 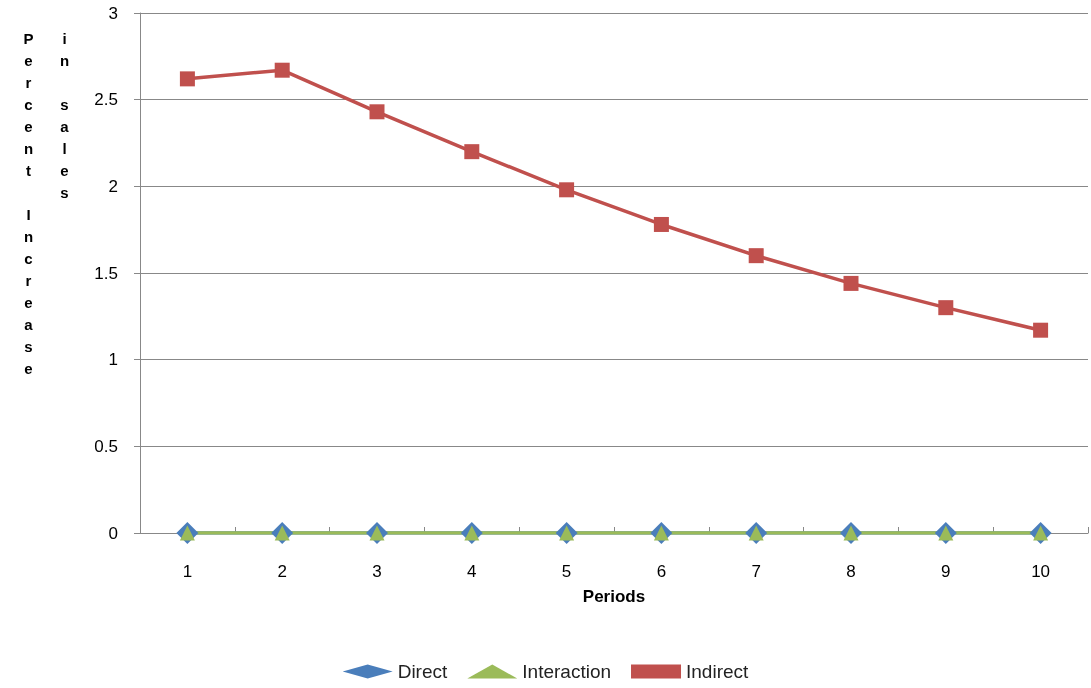 I want to click on y-tick-label: 2, so click(x=113, y=186).